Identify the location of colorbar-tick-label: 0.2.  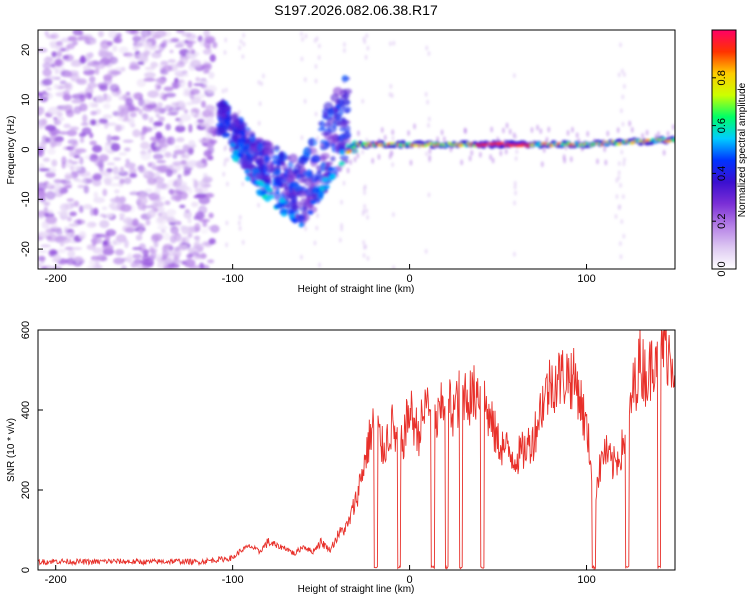
(722, 221).